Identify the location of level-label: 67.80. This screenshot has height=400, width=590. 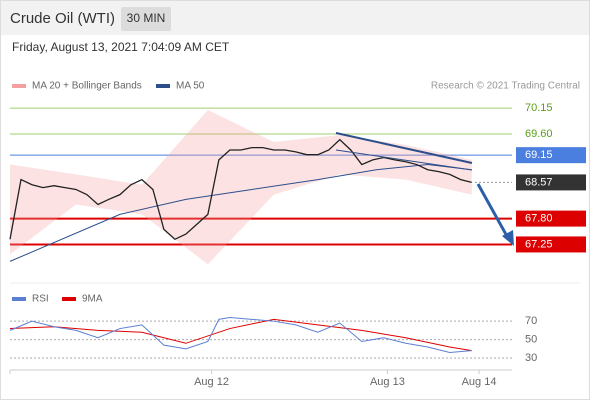
(539, 219).